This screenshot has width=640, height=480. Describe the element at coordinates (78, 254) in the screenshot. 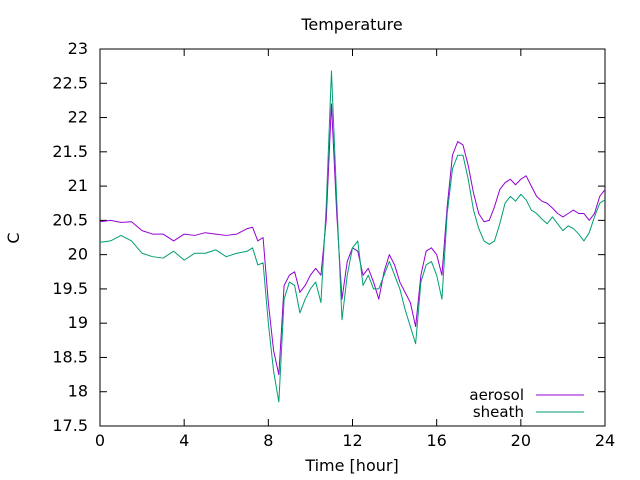

I see `y-tick-label: 20` at that location.